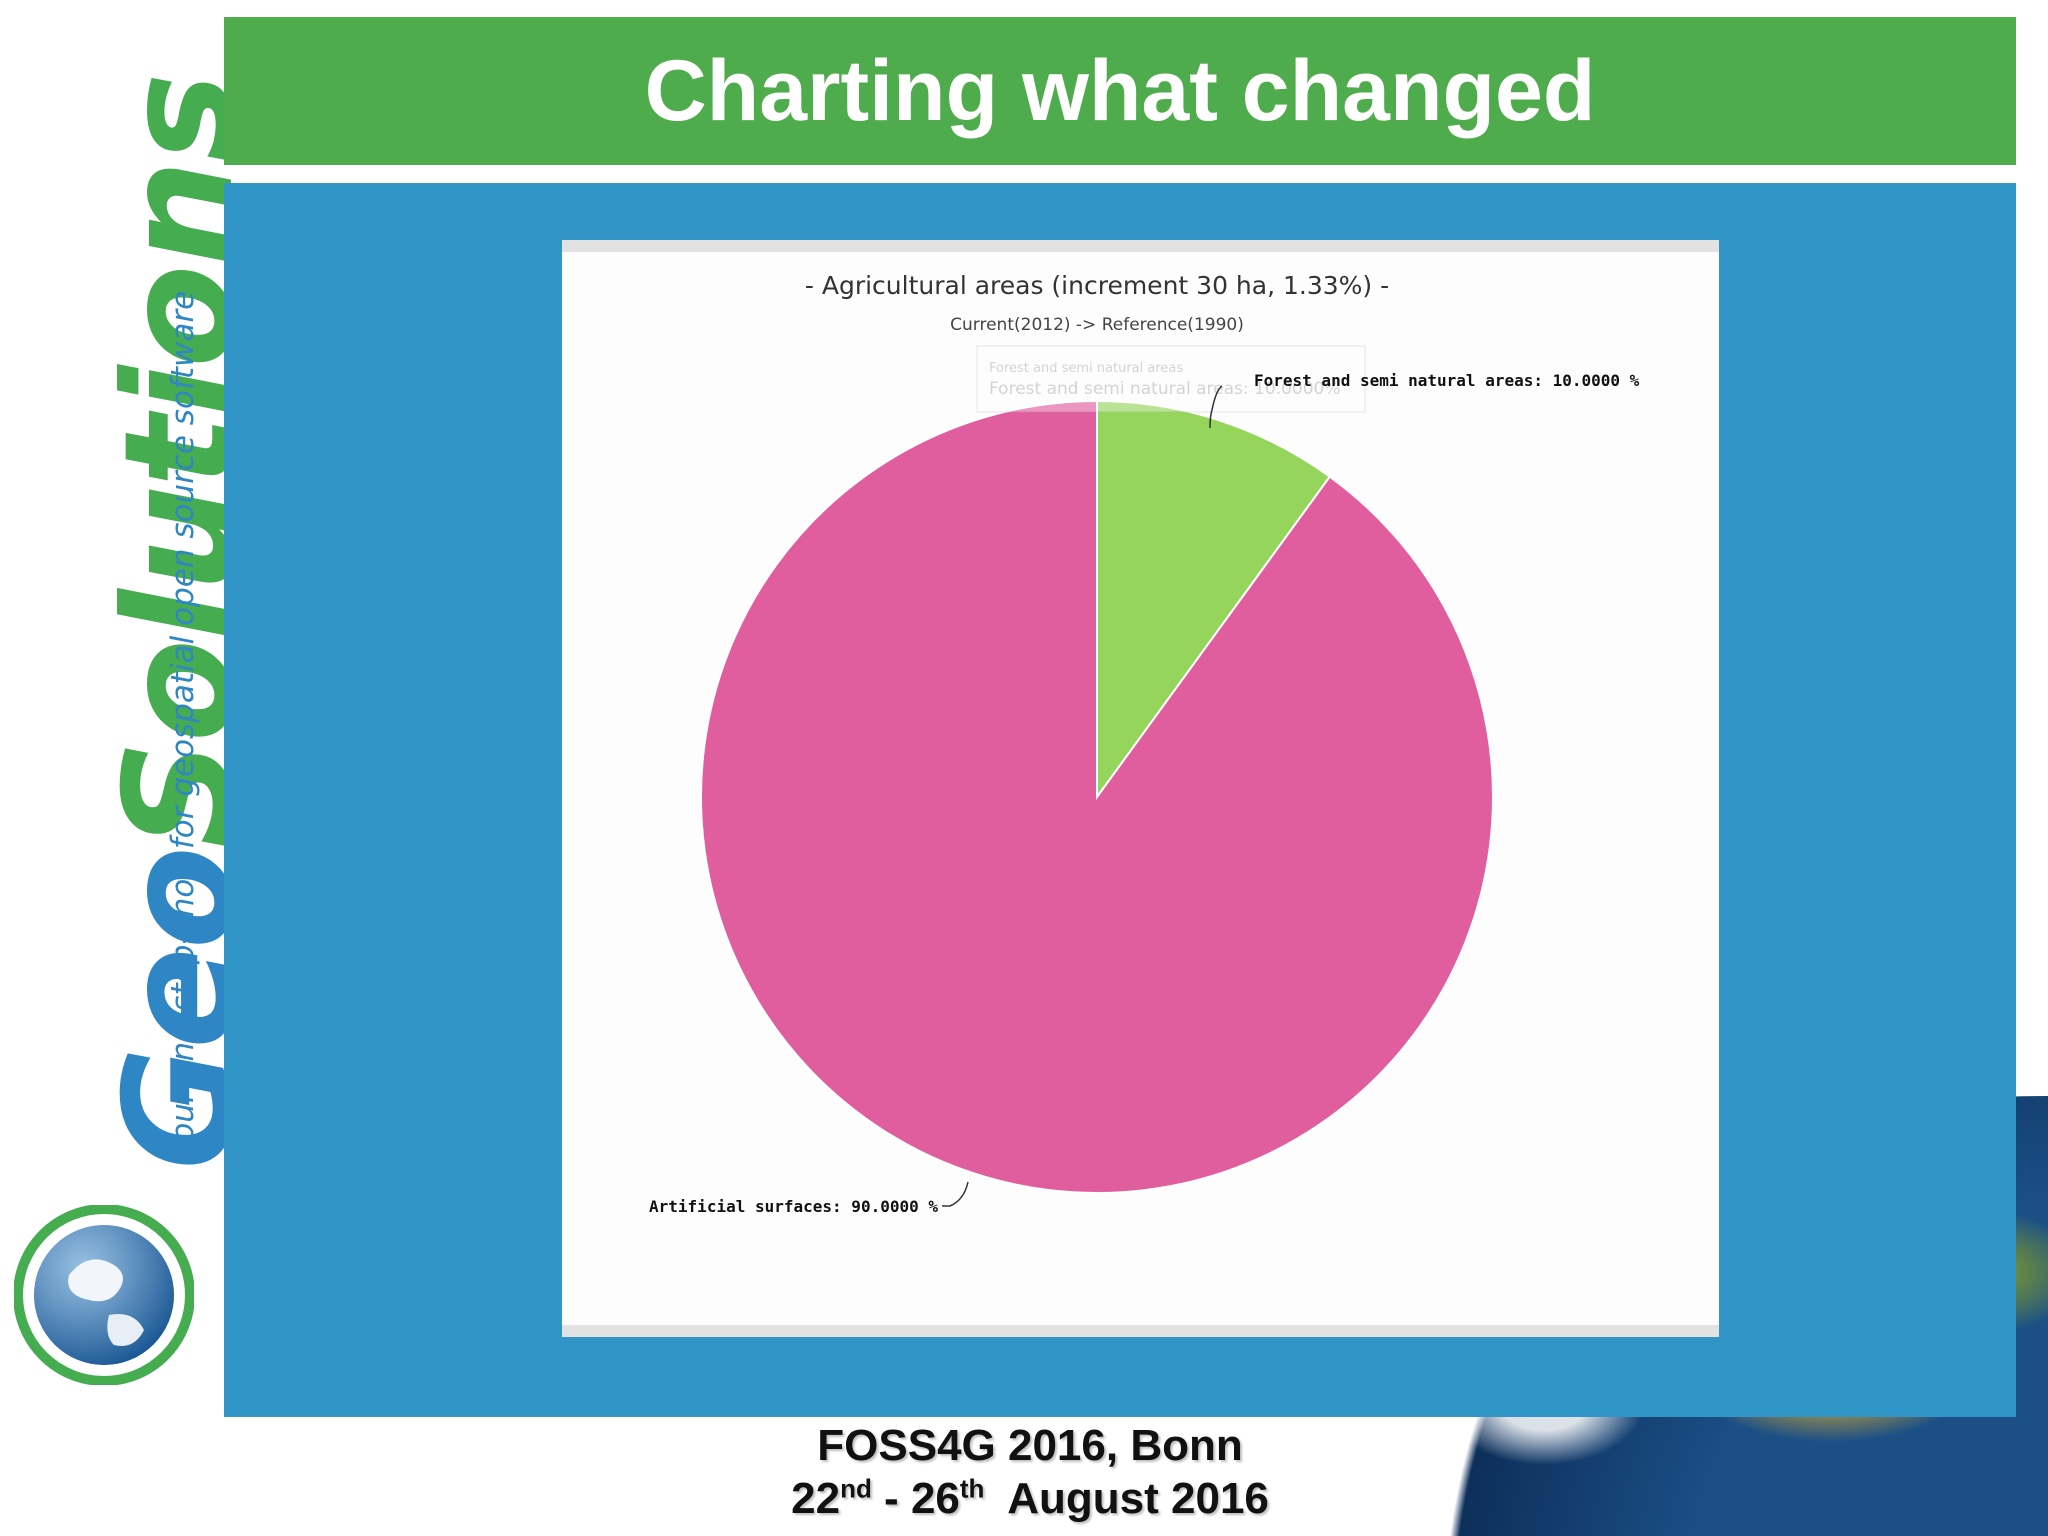 The width and height of the screenshot is (2048, 1536). Describe the element at coordinates (1097, 325) in the screenshot. I see `chart-subtitle: Current(2012) -> Reference(1990)` at that location.